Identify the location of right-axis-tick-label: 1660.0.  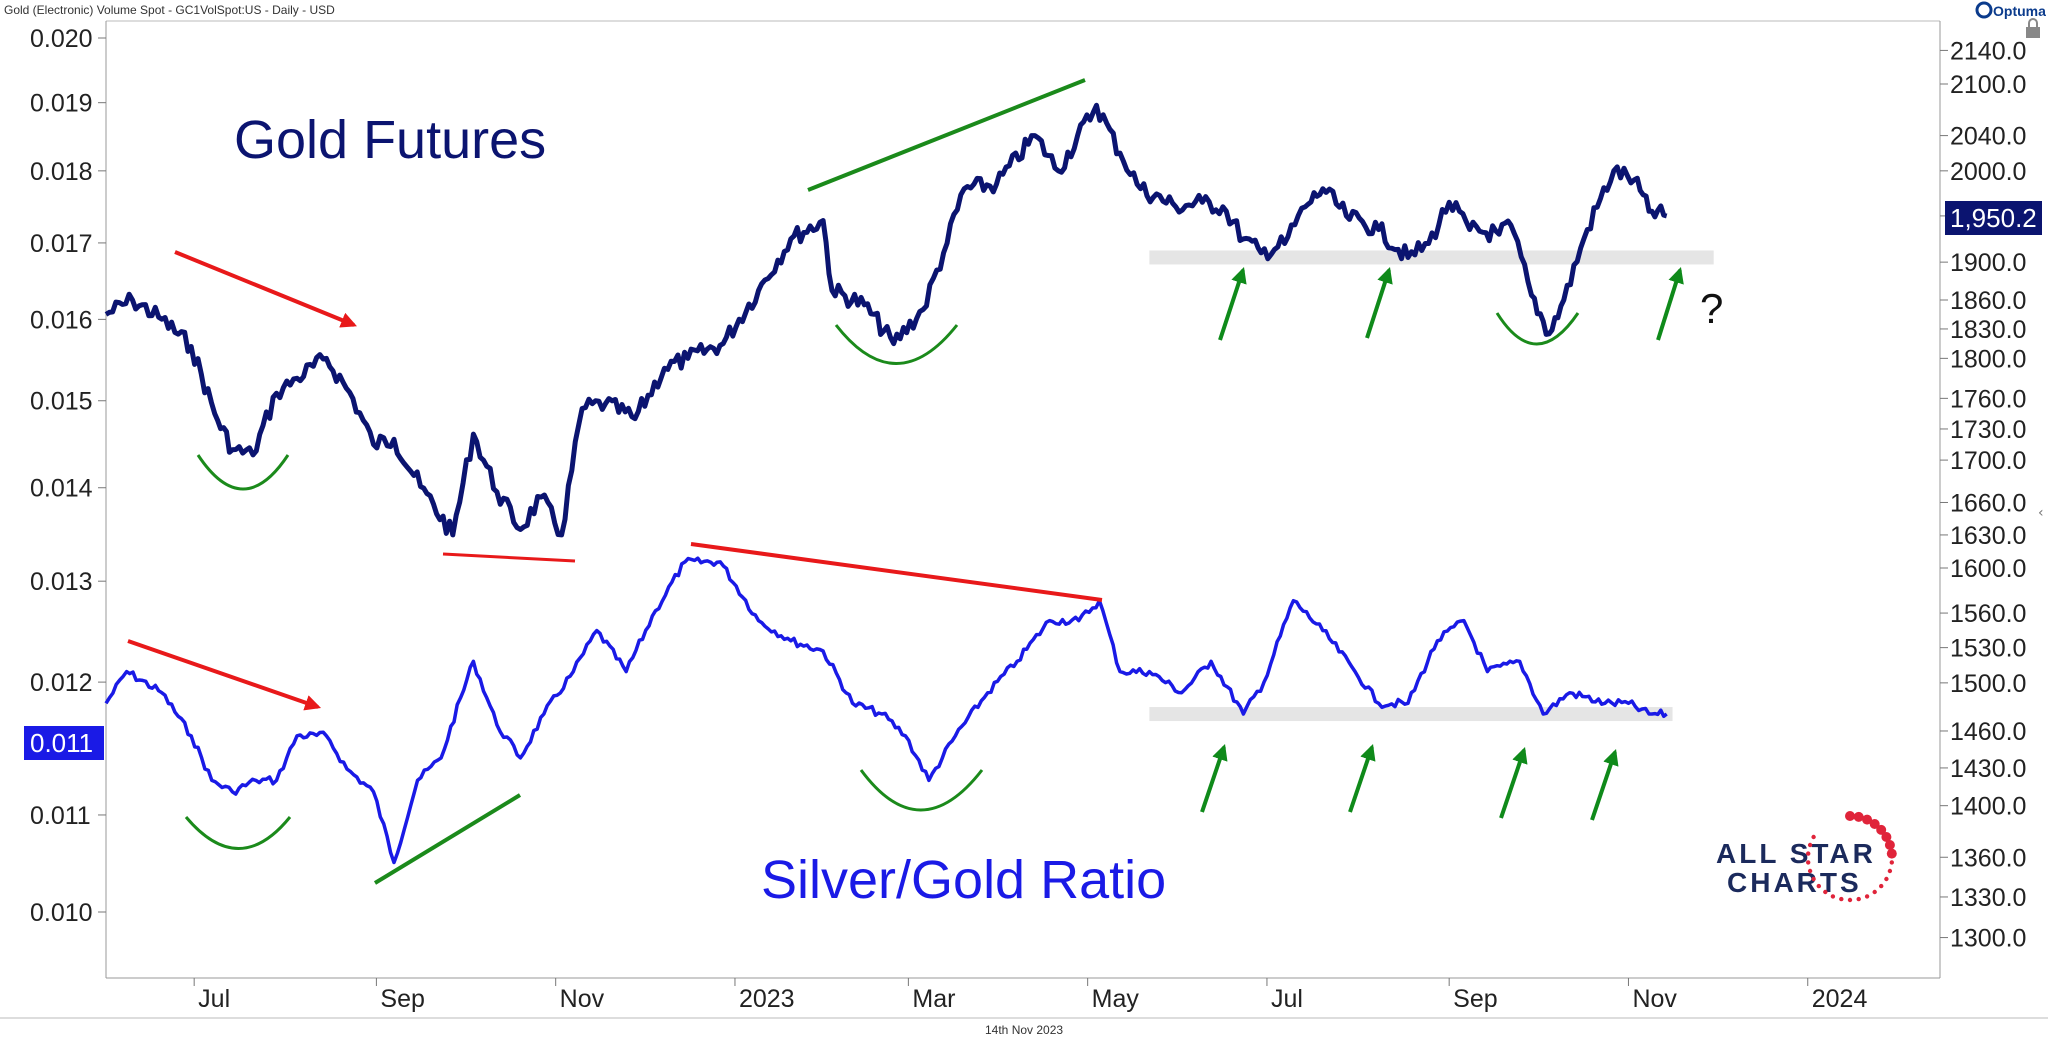
(1988, 503).